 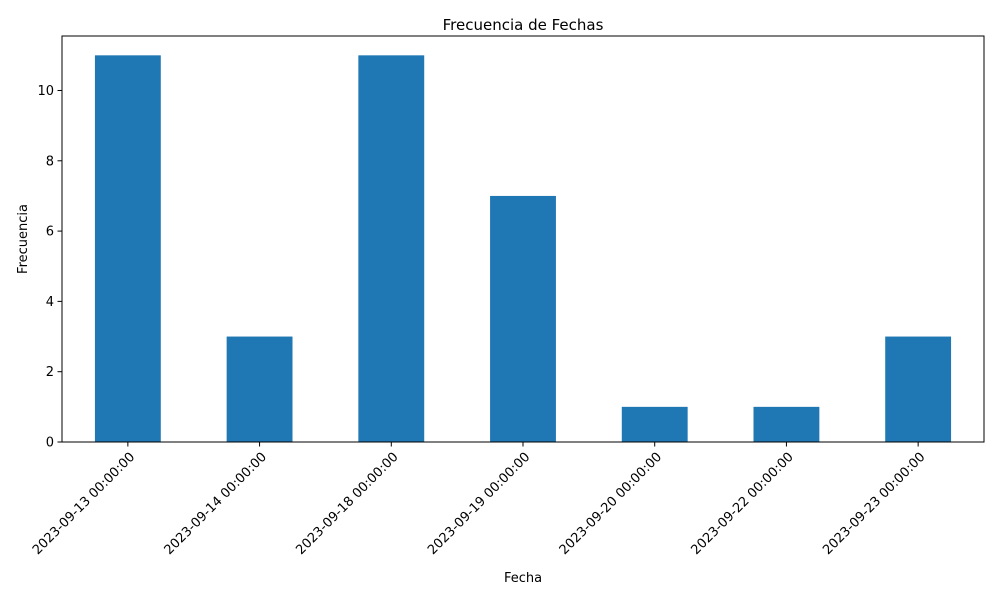 What do you see at coordinates (50, 372) in the screenshot?
I see `y-tick-label: 2` at bounding box center [50, 372].